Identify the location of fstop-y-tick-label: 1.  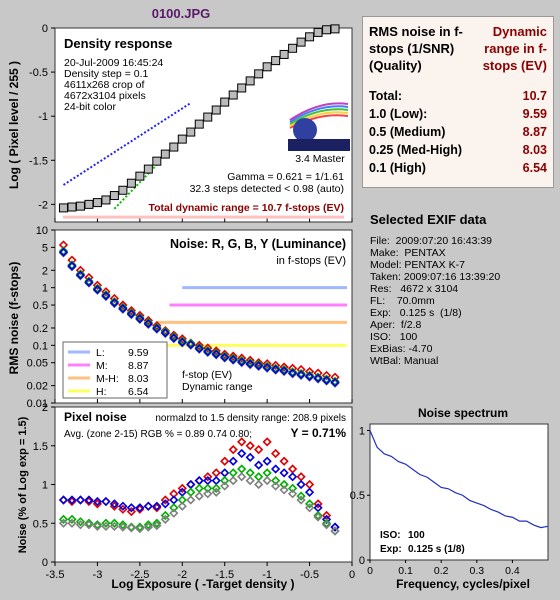
(45, 289).